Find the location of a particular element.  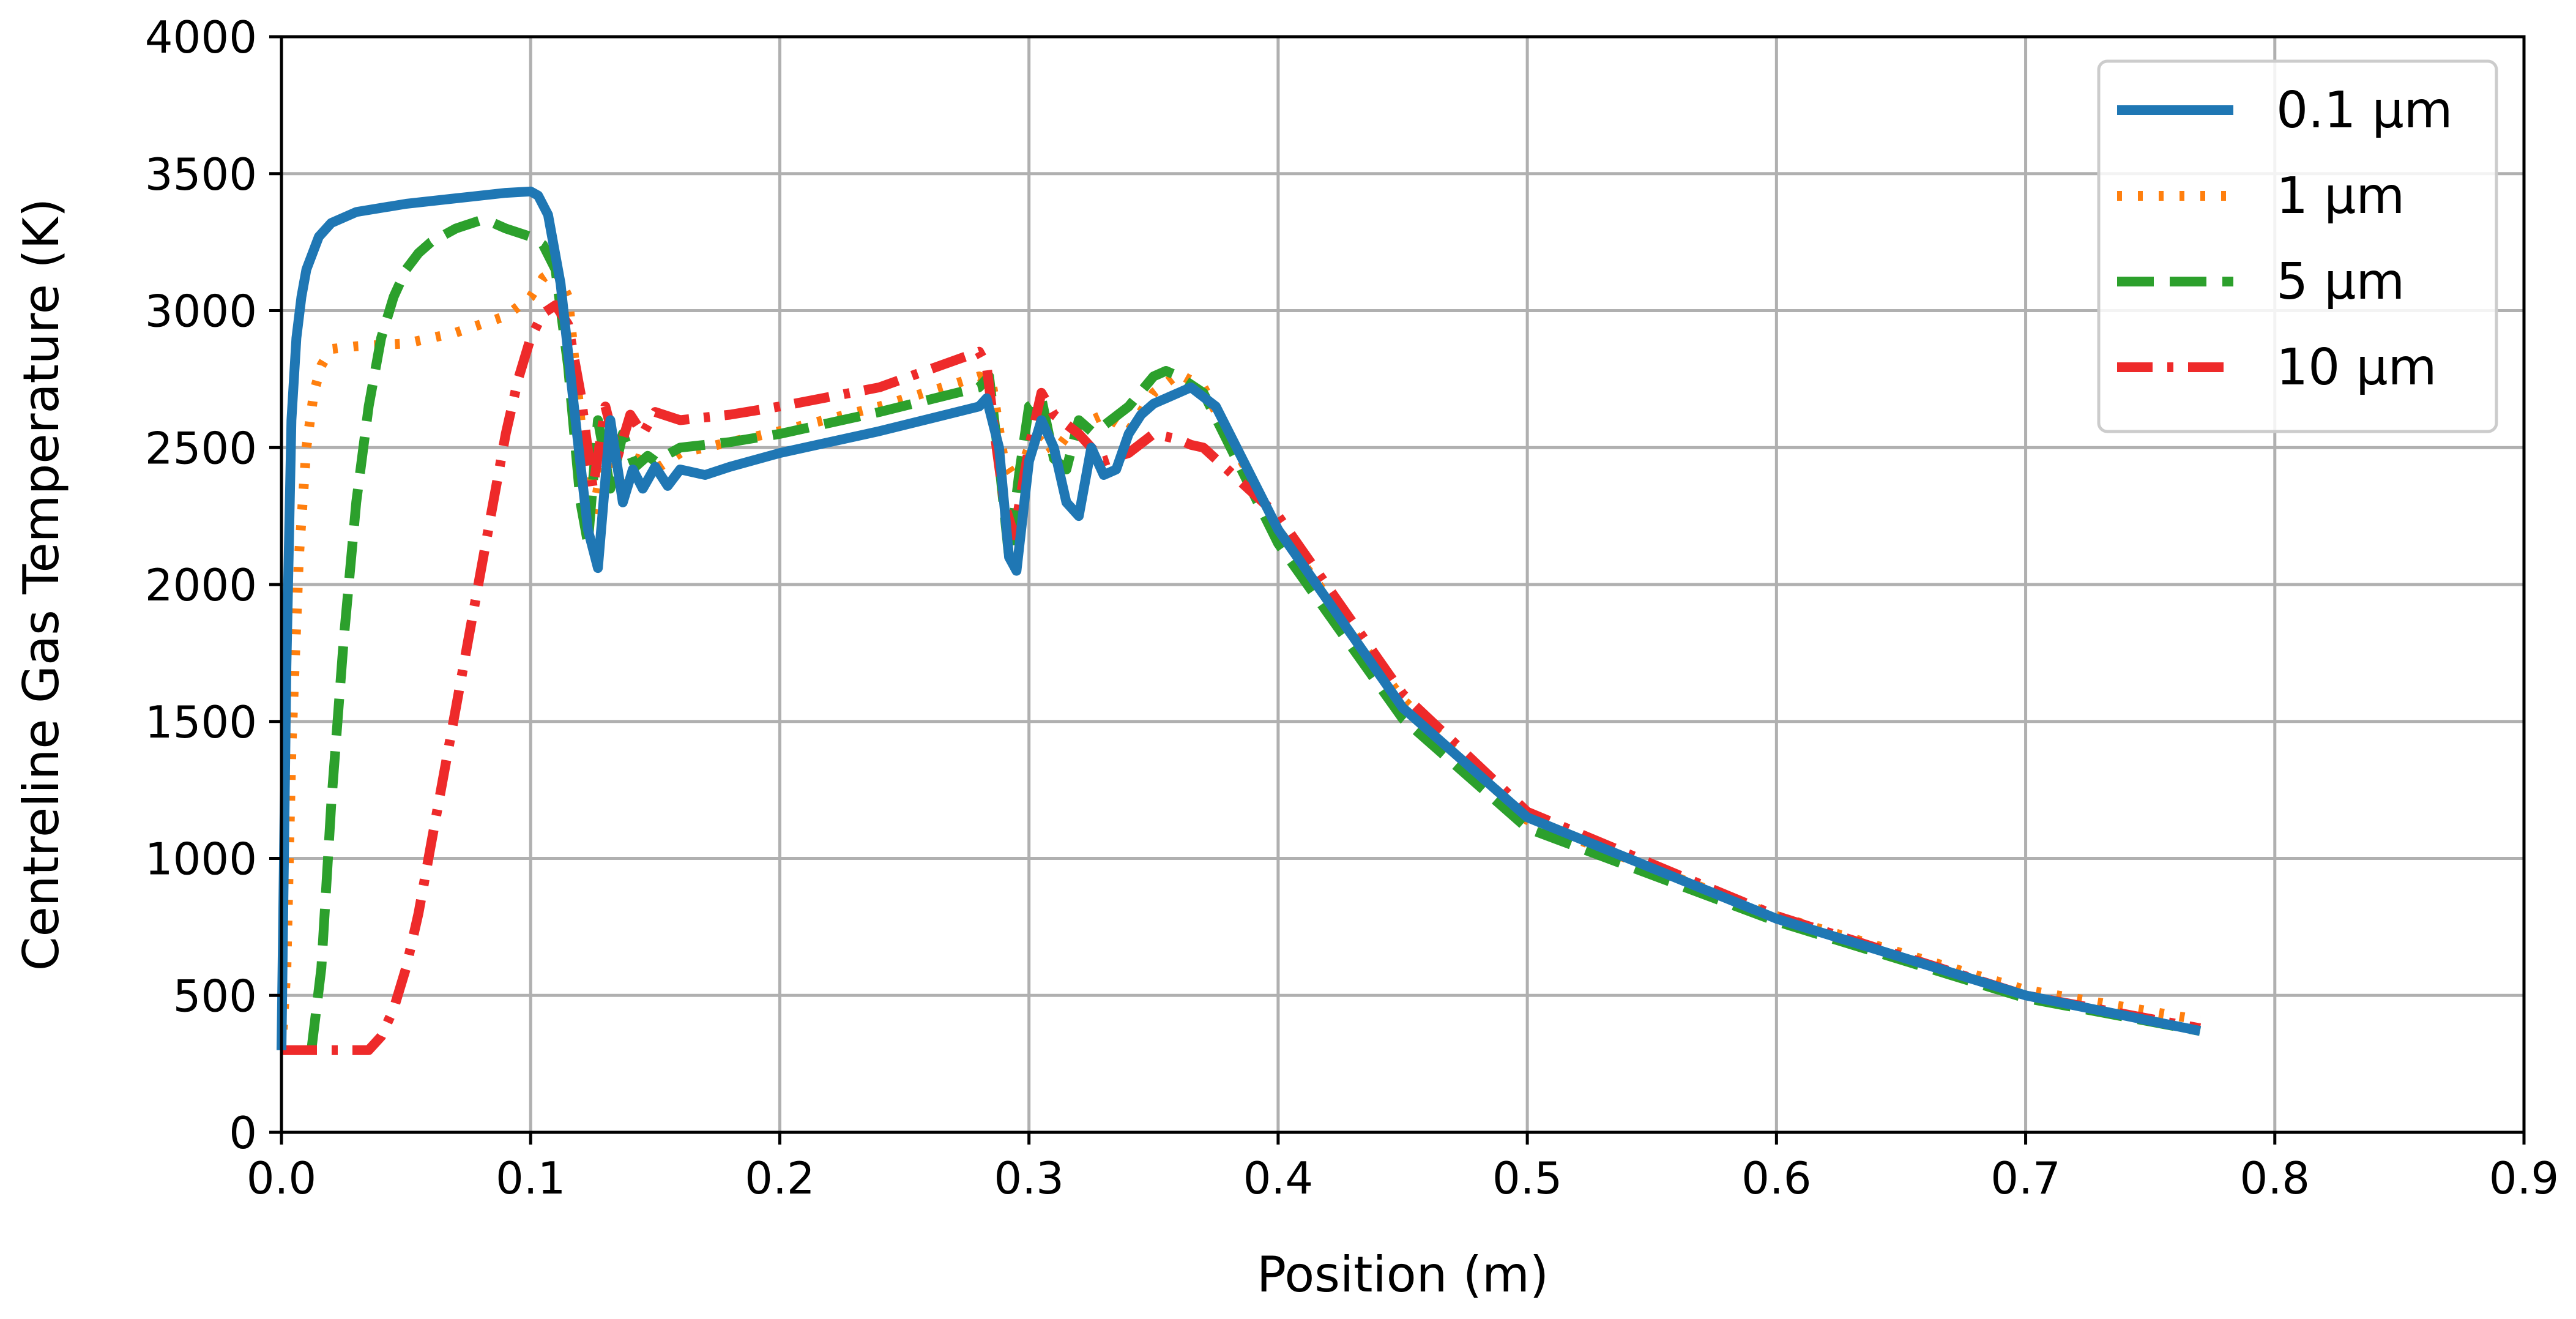

x-tick-label: 0.5 is located at coordinates (1527, 1178).